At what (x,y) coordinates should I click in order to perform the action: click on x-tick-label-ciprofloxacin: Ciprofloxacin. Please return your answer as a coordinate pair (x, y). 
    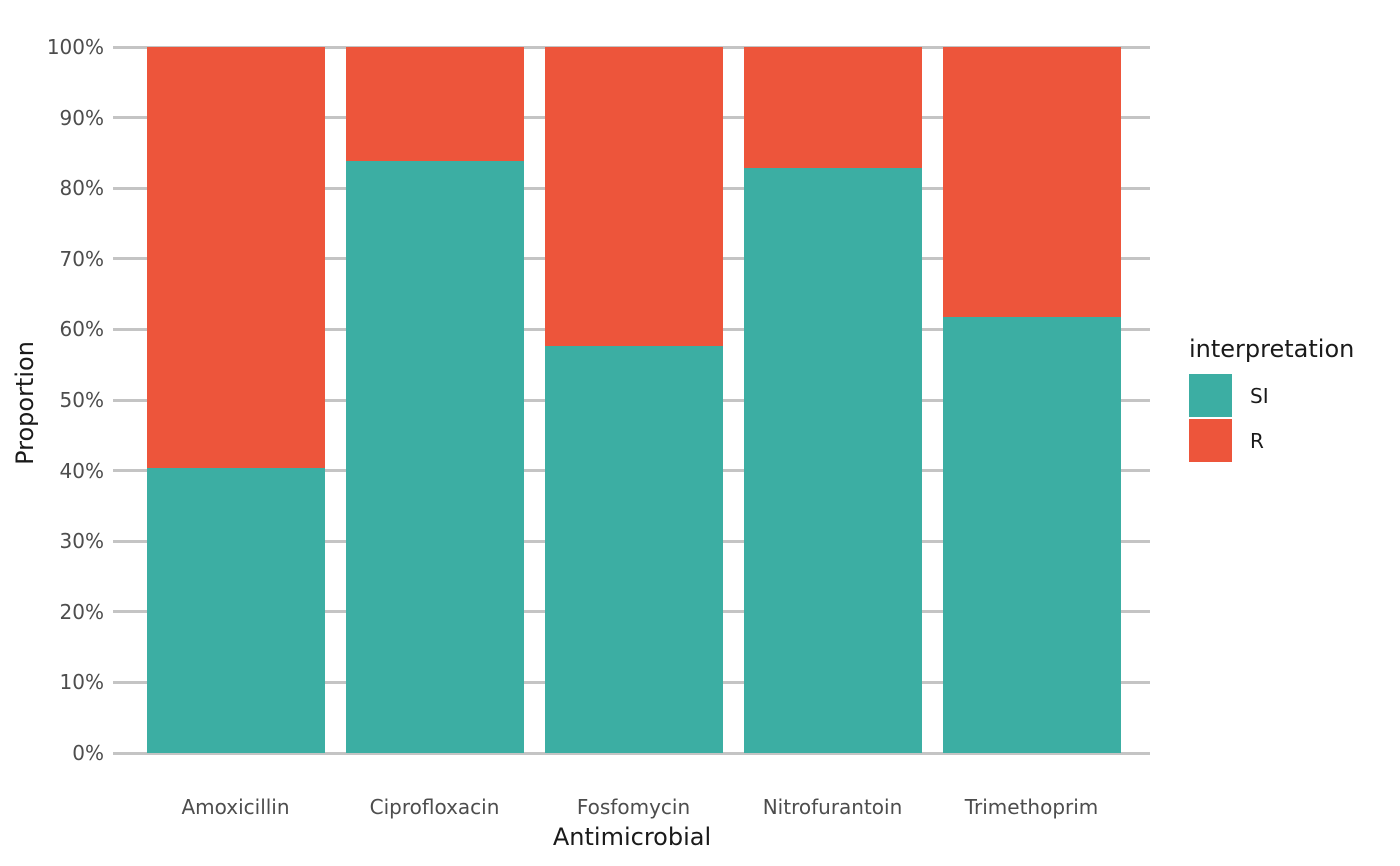
    Looking at the image, I should click on (434, 807).